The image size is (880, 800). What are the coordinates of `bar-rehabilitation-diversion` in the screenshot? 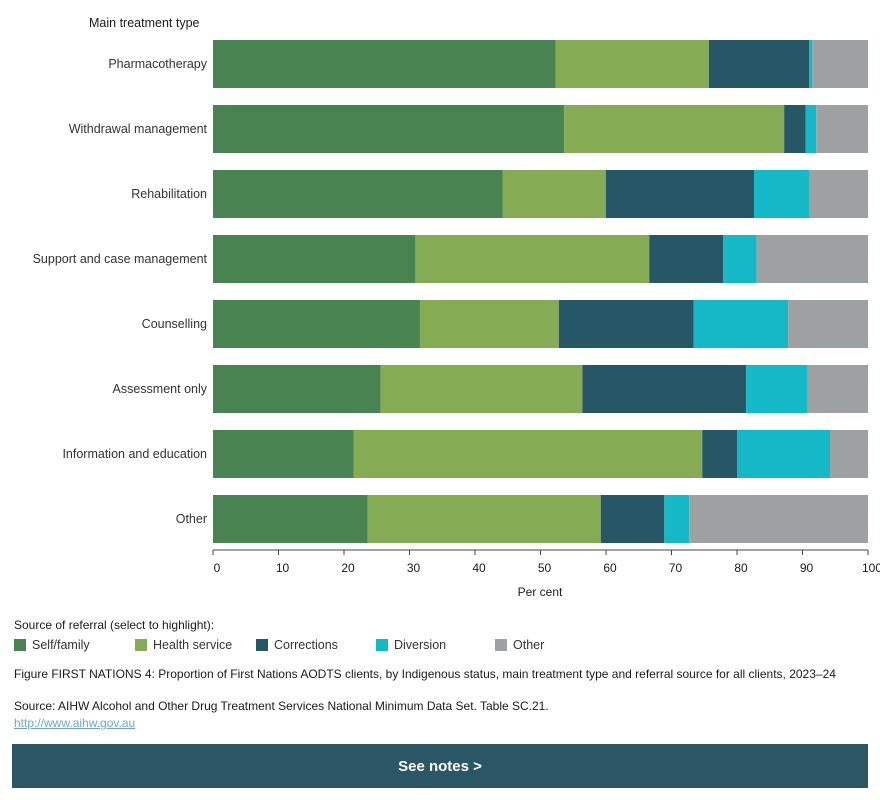 It's located at (782, 194).